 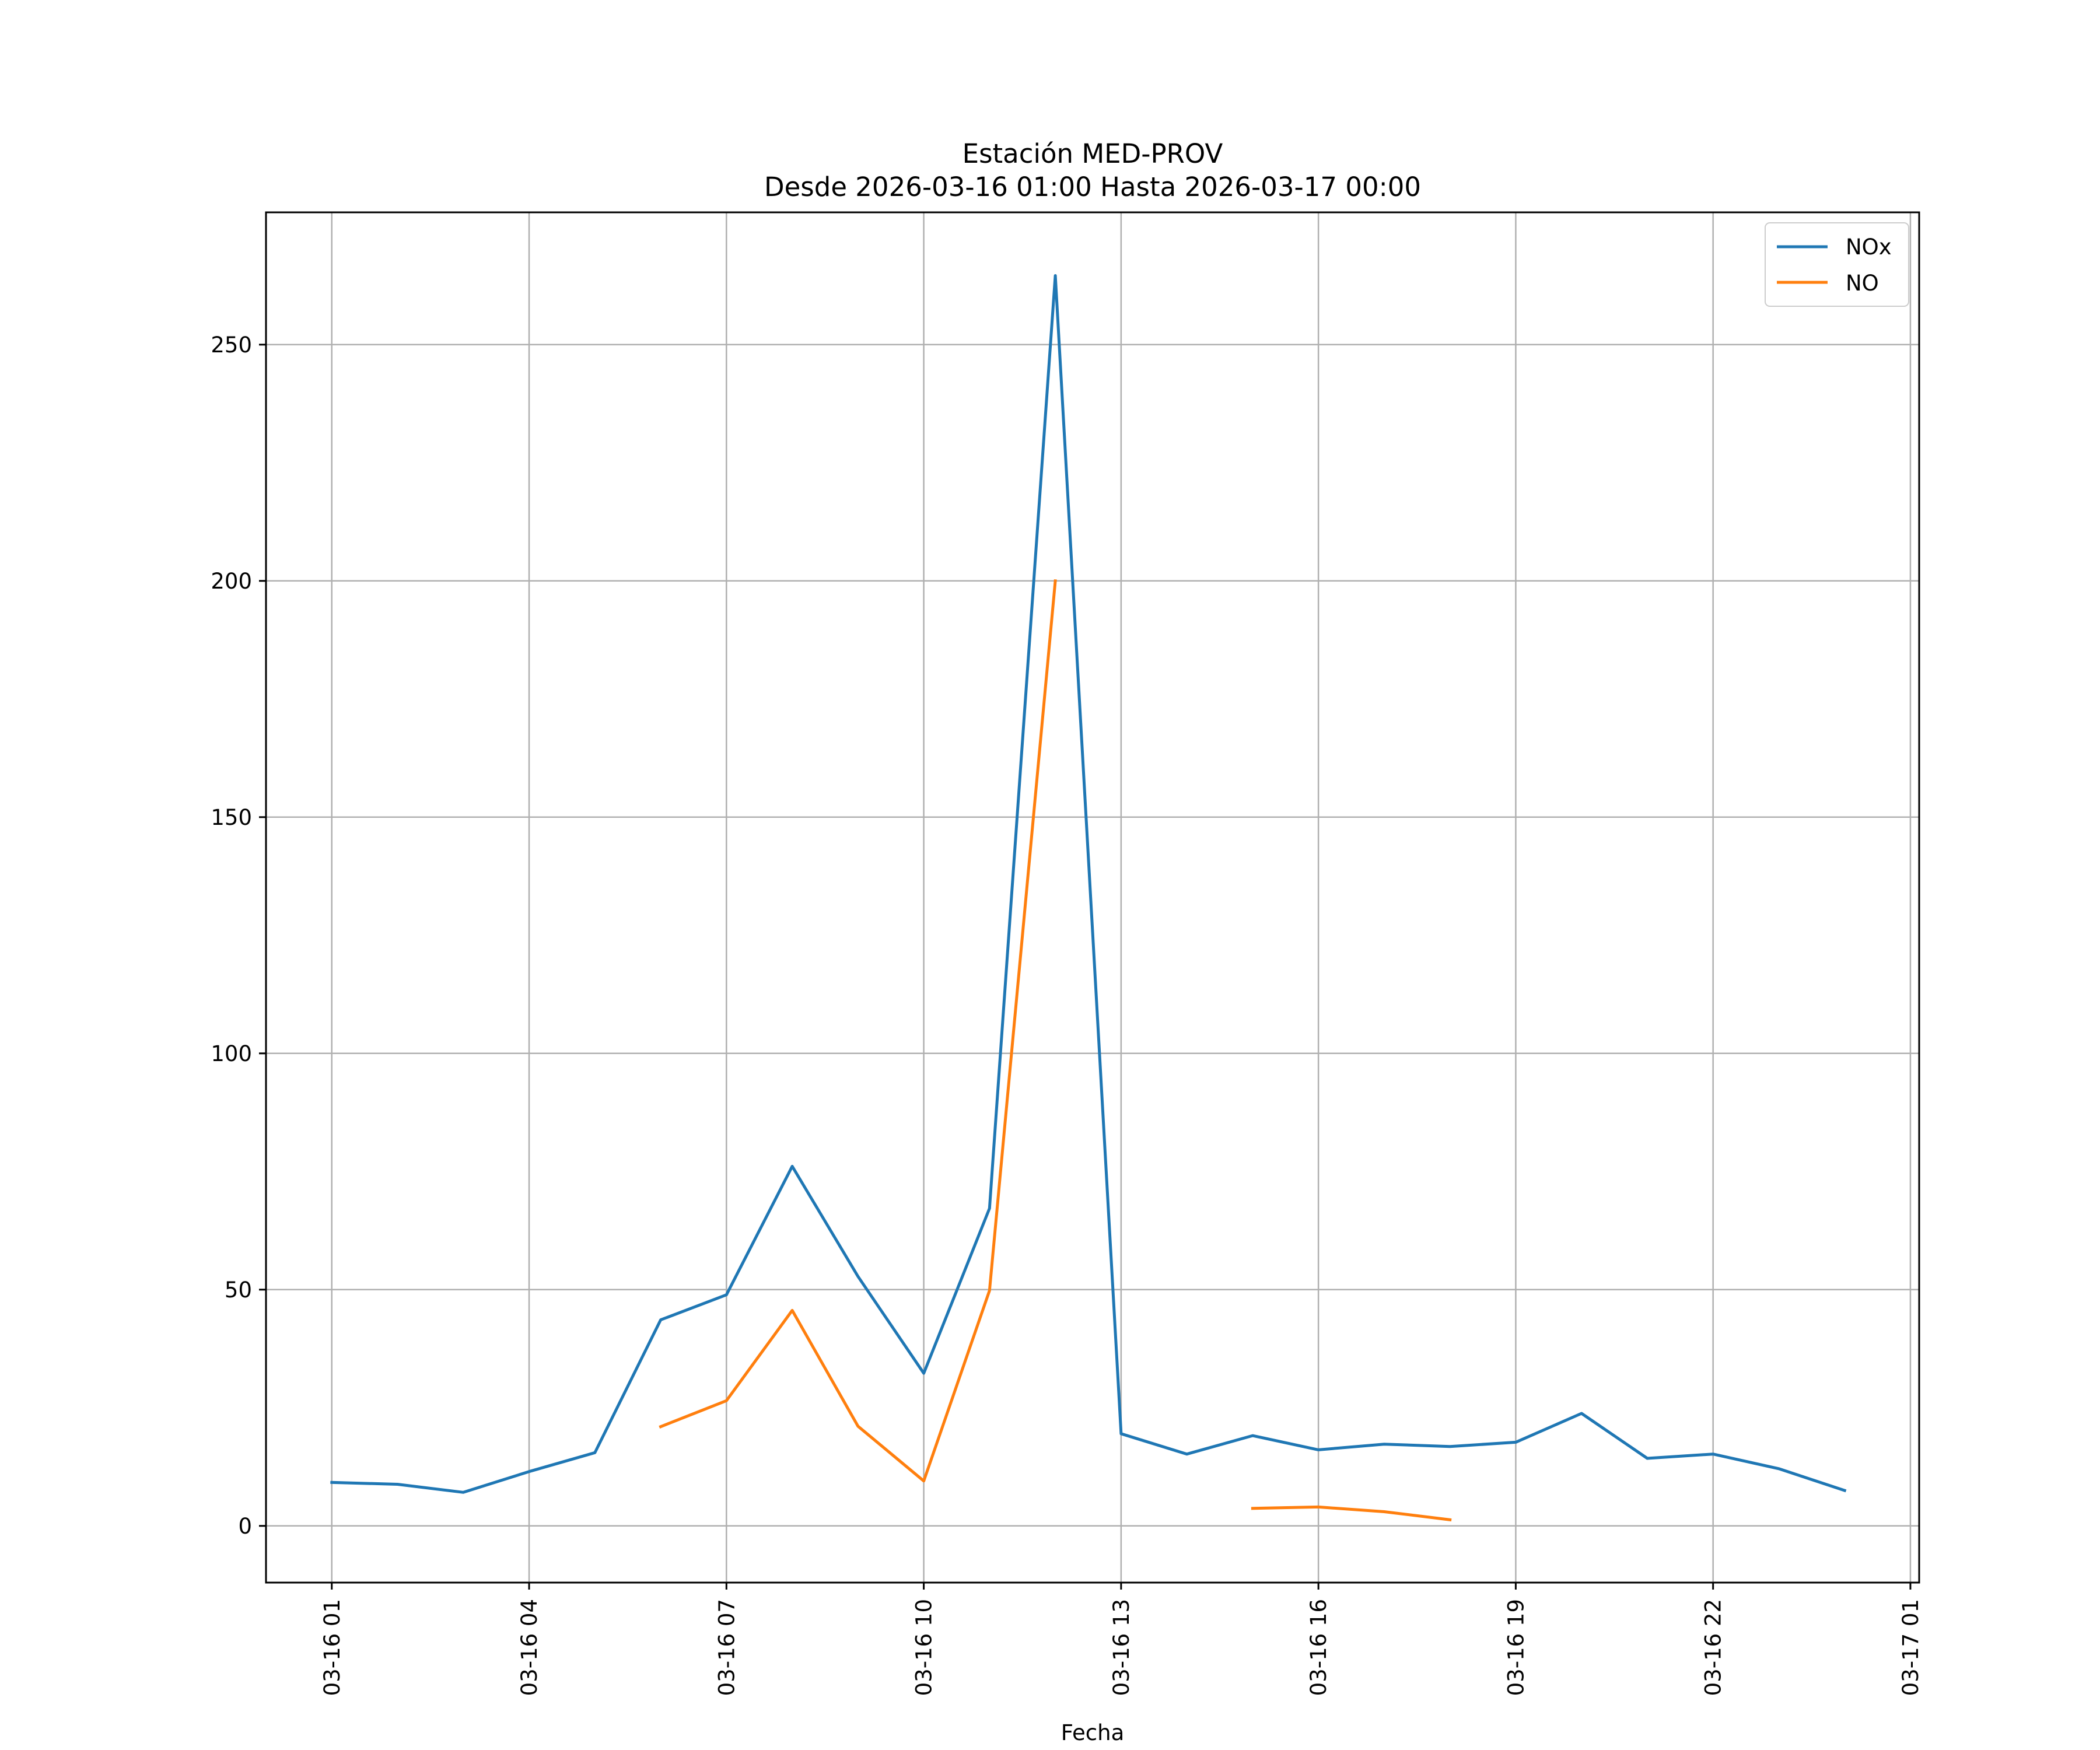 What do you see at coordinates (1093, 1732) in the screenshot?
I see `x-axis-label: Fecha` at bounding box center [1093, 1732].